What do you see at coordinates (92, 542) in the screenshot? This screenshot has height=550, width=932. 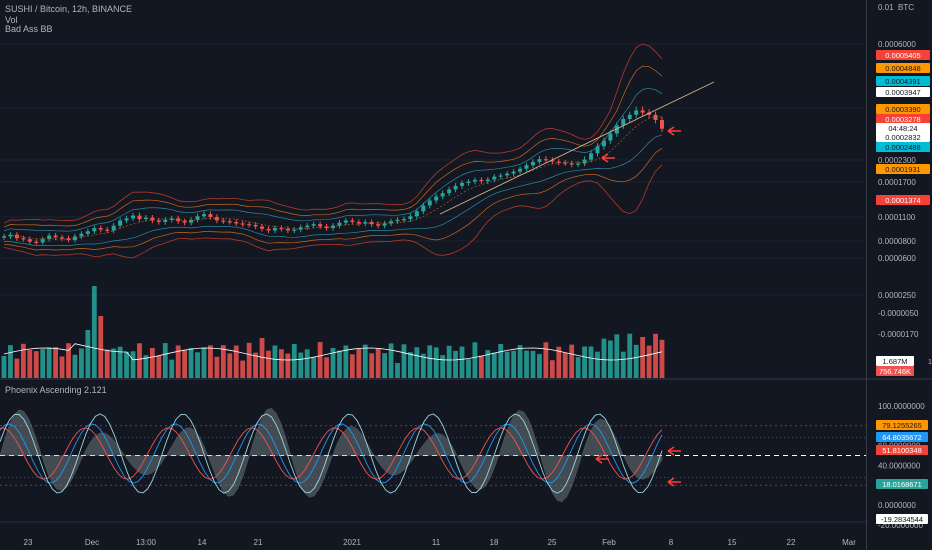 I see `time-tick-label: Dec` at bounding box center [92, 542].